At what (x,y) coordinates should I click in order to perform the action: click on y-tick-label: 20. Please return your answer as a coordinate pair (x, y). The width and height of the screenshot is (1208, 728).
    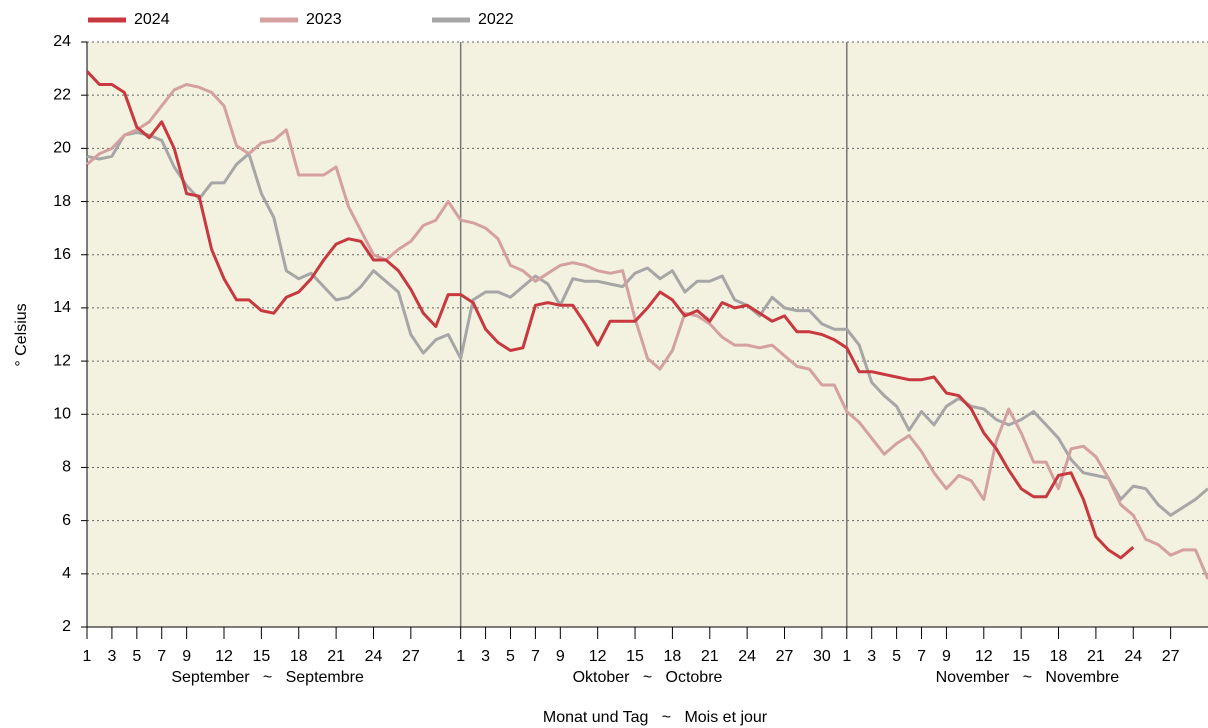
    Looking at the image, I should click on (62, 148).